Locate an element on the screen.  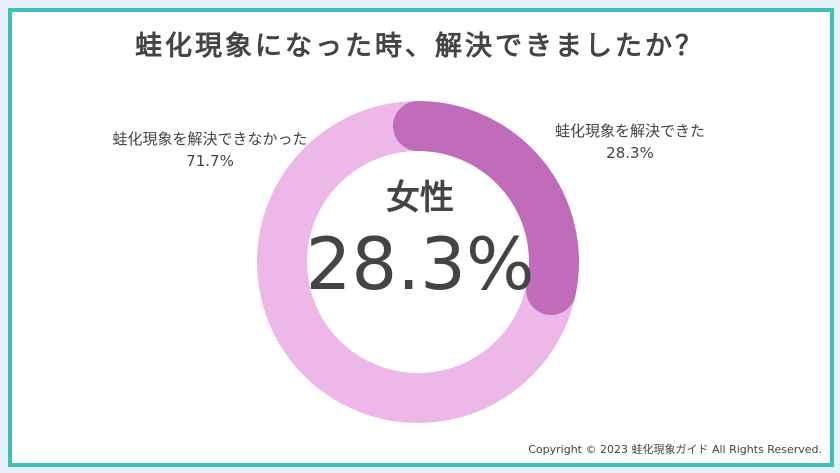
slice-name-not-resolved: 蛙化現象を解決できなかった is located at coordinates (210, 139).